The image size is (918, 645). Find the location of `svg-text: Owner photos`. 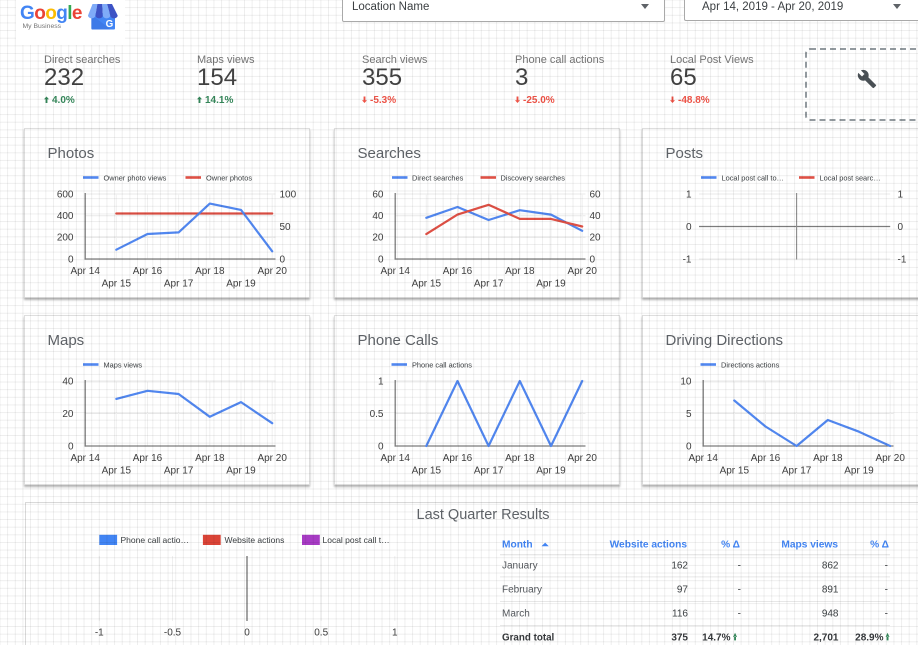

svg-text: Owner photos is located at coordinates (229, 177).